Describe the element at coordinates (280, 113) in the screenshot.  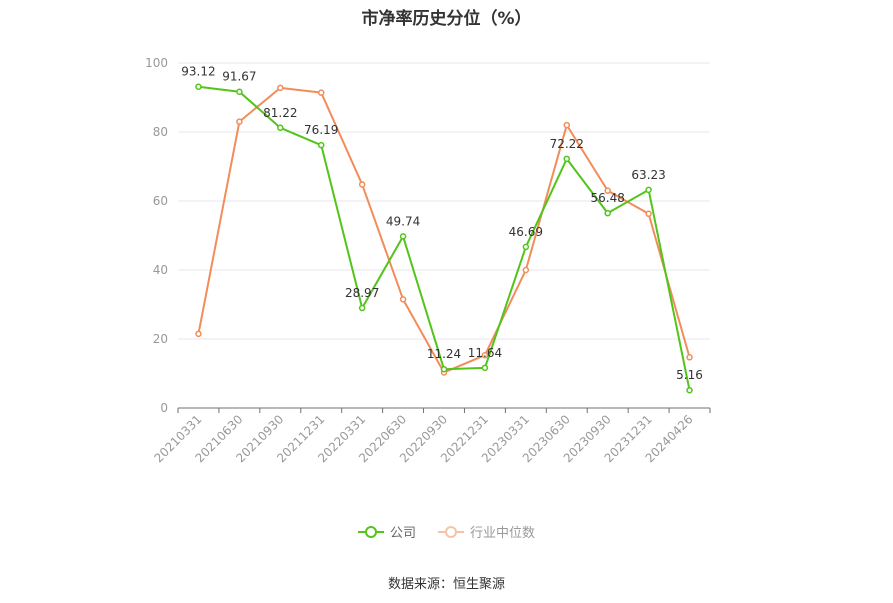
I see `company-data-label: 81.22` at that location.